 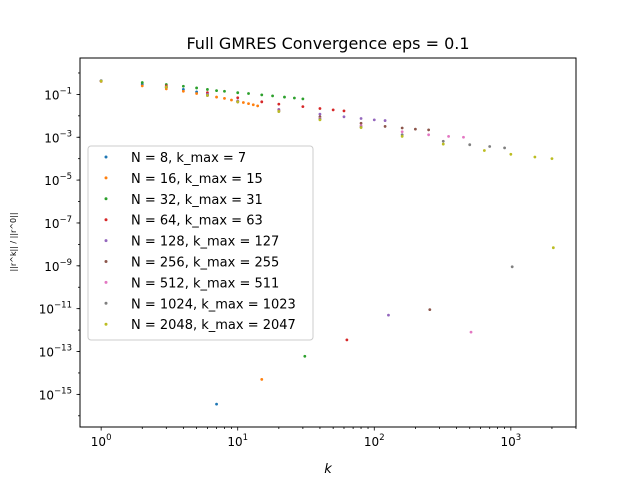 I want to click on chart-title: Full GMRES Convergence eps = 0.1, so click(x=327, y=43).